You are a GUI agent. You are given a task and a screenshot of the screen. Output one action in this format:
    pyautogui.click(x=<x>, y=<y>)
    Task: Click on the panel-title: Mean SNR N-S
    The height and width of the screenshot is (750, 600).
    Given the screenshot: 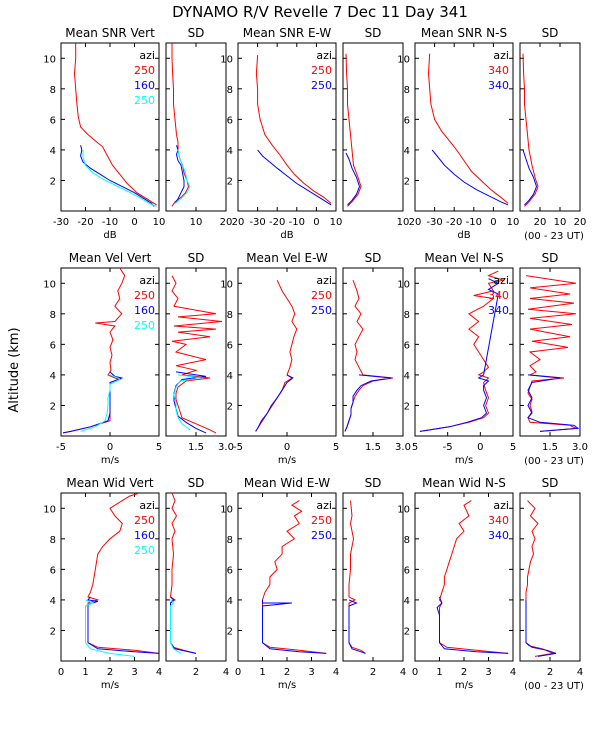 What is the action you would take?
    pyautogui.click(x=464, y=33)
    